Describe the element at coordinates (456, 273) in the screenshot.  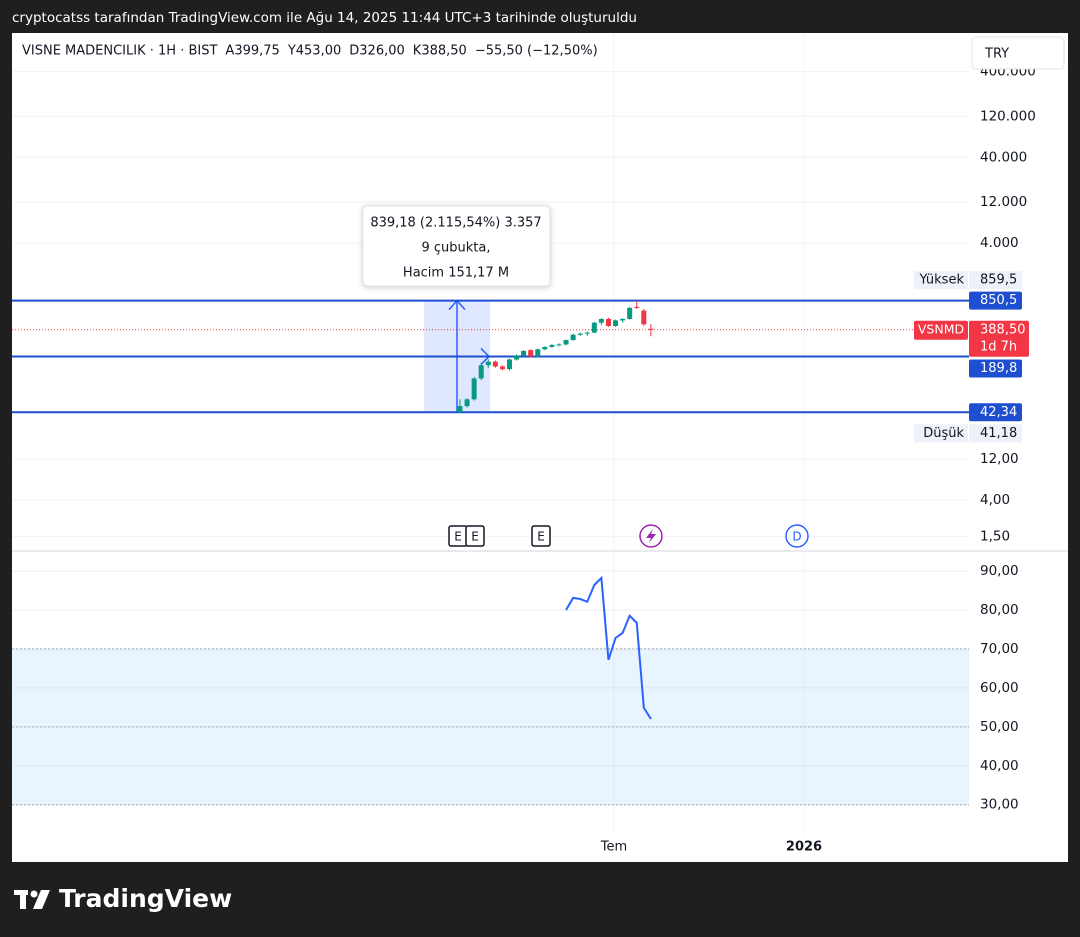
I see `measure-text: Hacim 151,17 M` at that location.